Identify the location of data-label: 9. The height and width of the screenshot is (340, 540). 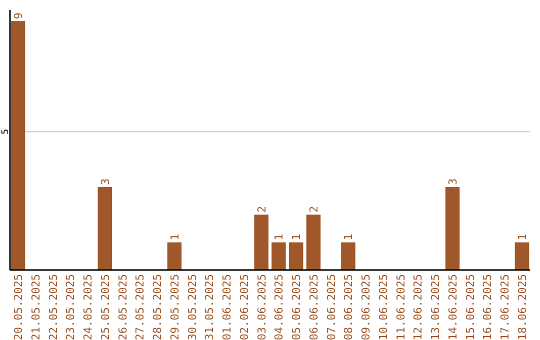
(18, 16).